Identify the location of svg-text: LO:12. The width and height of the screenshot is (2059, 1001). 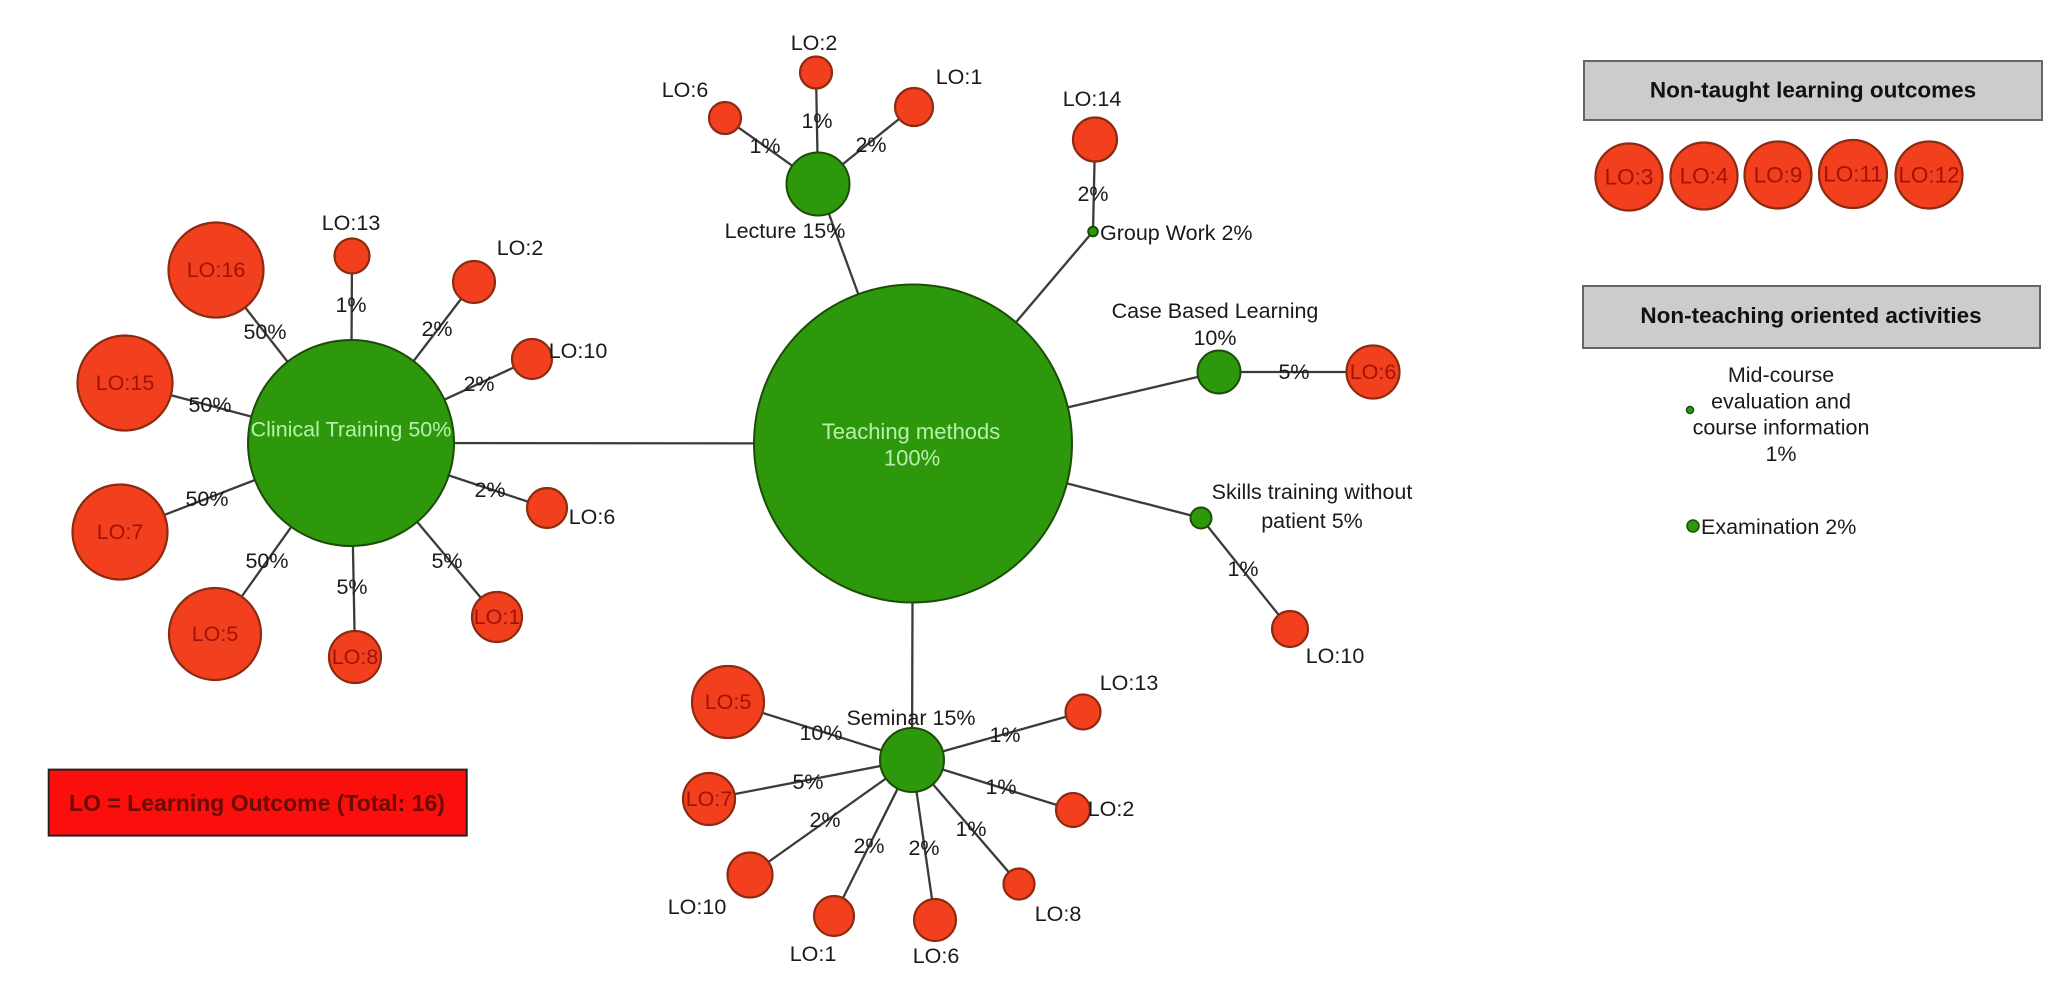
(1928, 175).